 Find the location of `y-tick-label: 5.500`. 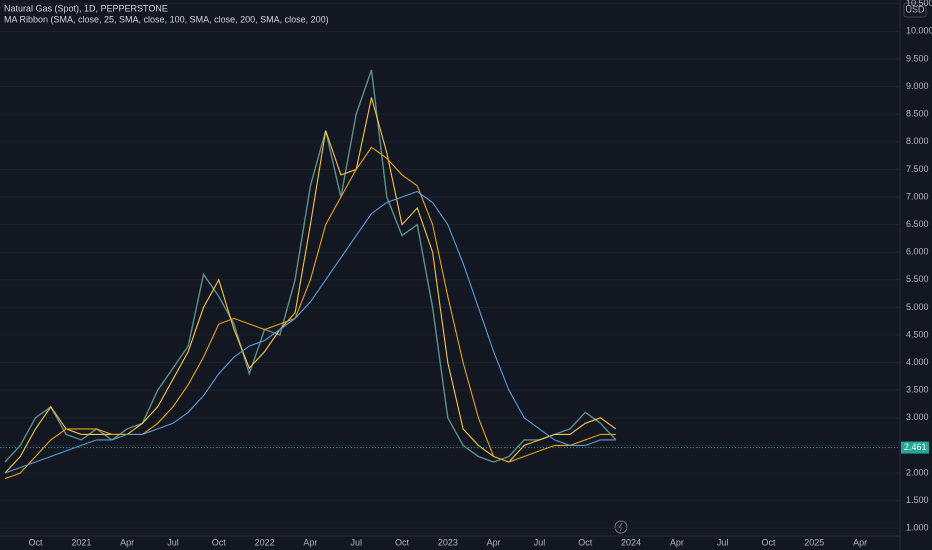

y-tick-label: 5.500 is located at coordinates (917, 279).